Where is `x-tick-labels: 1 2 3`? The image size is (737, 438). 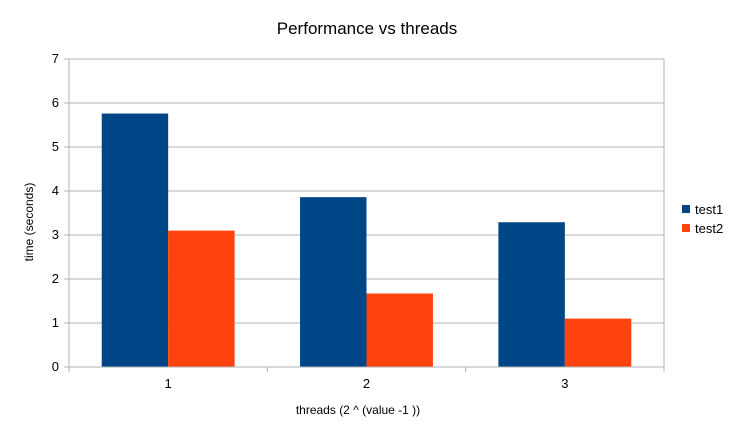
x-tick-labels: 1 2 3 is located at coordinates (367, 383).